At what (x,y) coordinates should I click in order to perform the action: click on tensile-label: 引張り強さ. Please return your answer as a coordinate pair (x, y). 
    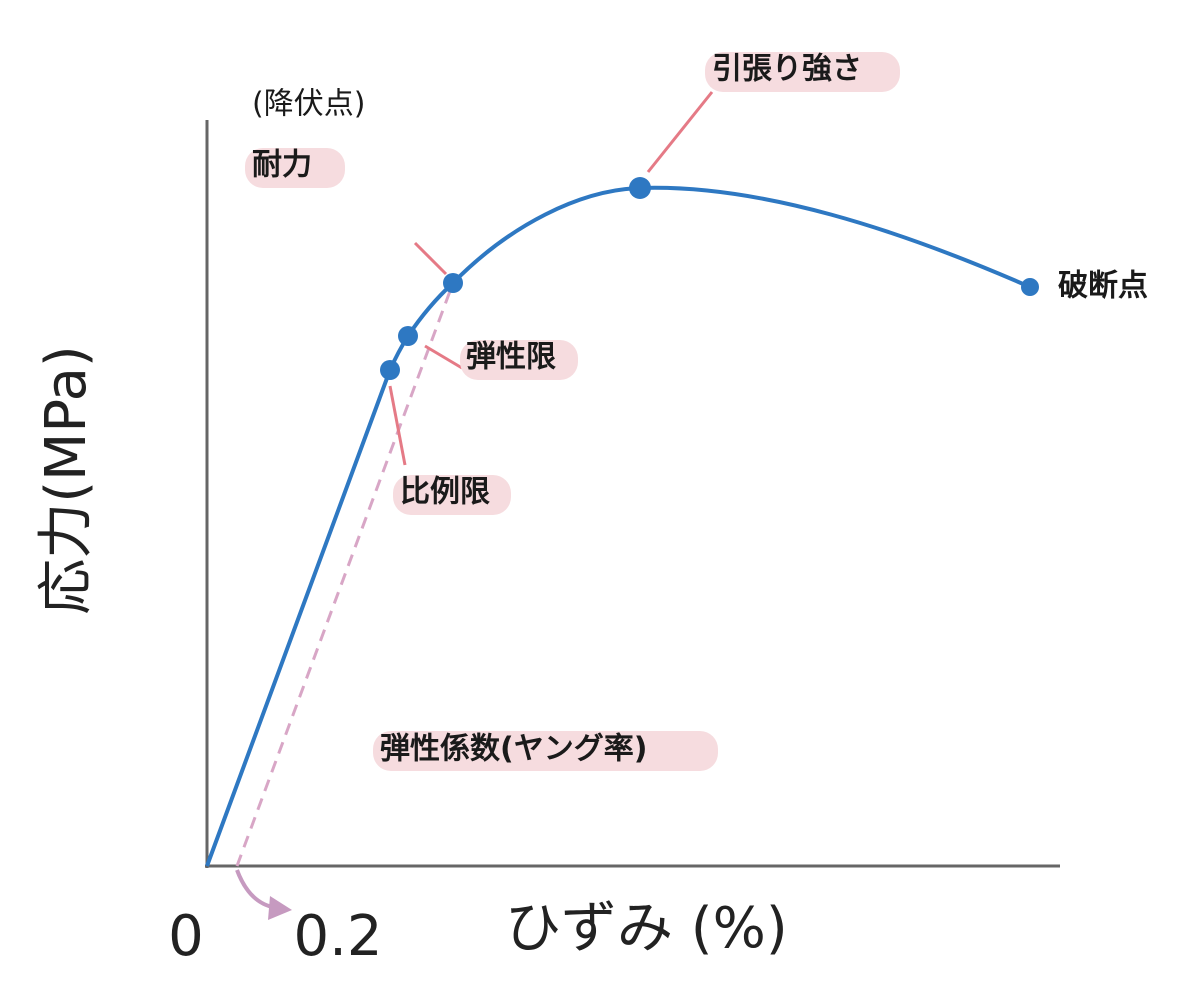
    Looking at the image, I should click on (787, 69).